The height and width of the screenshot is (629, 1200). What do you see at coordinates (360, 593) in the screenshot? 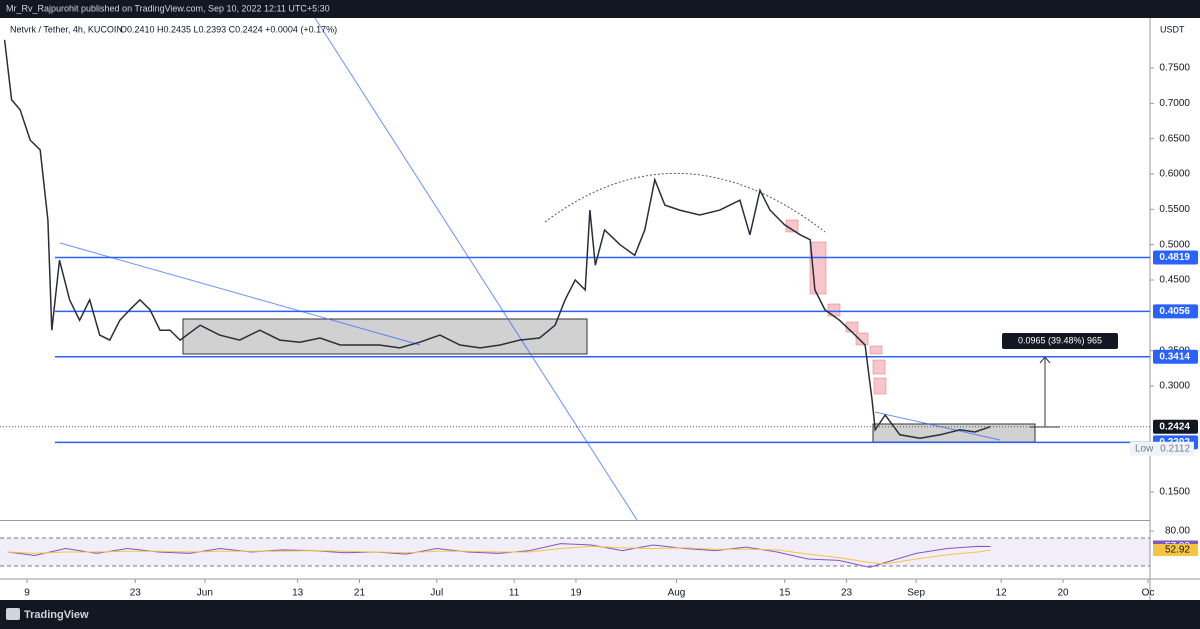
I see `x-tick-label: 21` at bounding box center [360, 593].